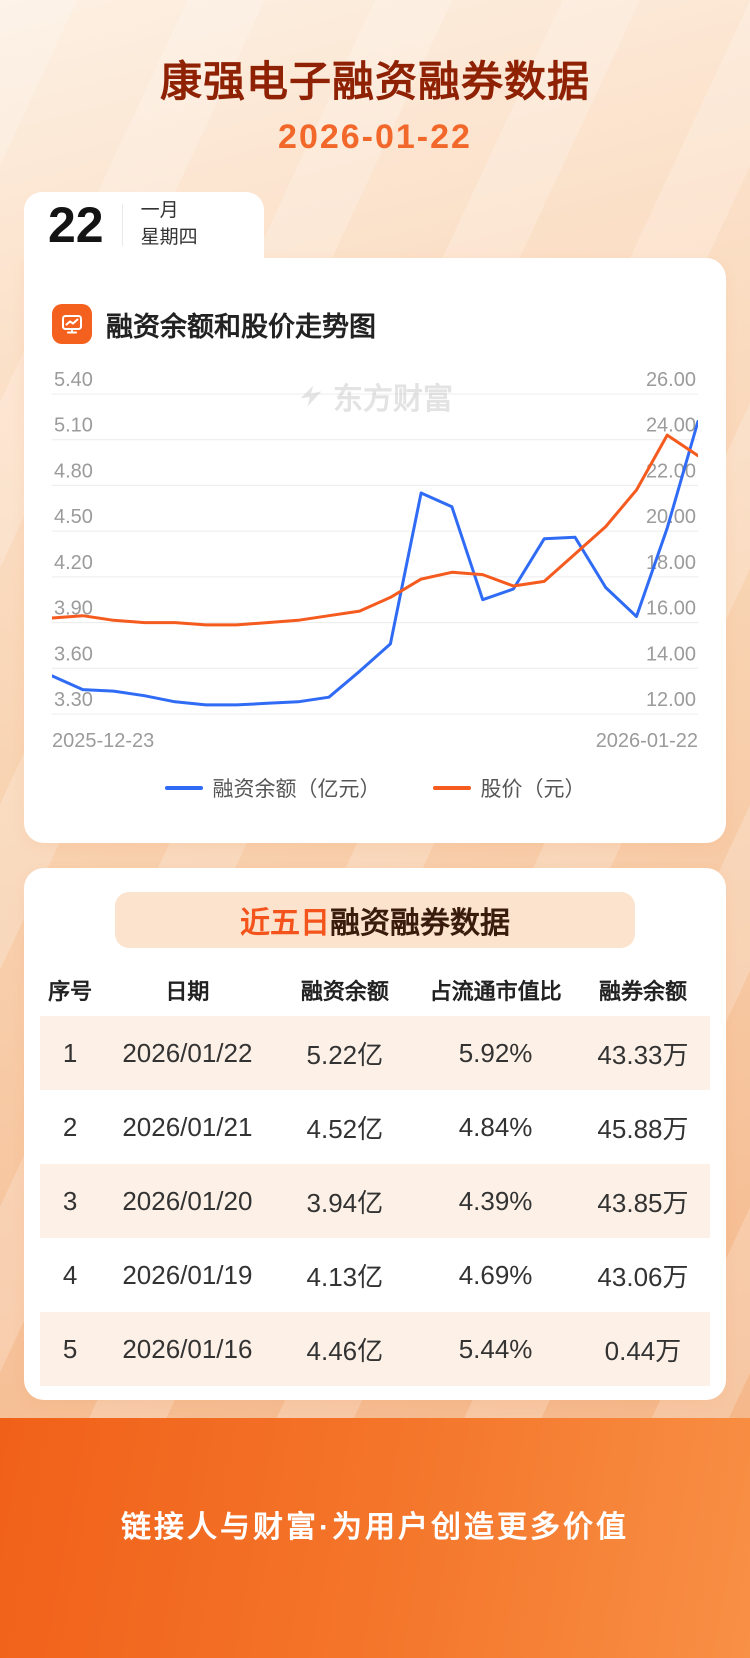  Describe the element at coordinates (495, 1052) in the screenshot. I see `table-cell: 5.92%` at that location.